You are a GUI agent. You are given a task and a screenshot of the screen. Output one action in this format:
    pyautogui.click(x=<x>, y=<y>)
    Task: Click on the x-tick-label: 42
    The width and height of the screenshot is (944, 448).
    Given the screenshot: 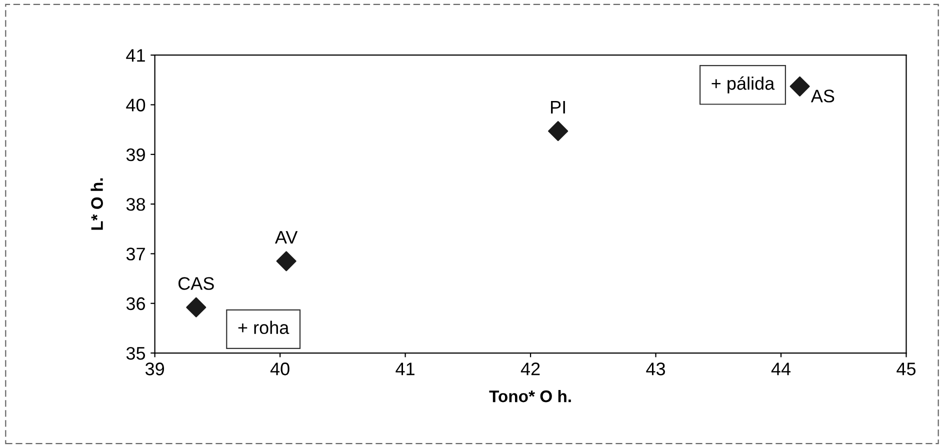 What is the action you would take?
    pyautogui.click(x=530, y=369)
    